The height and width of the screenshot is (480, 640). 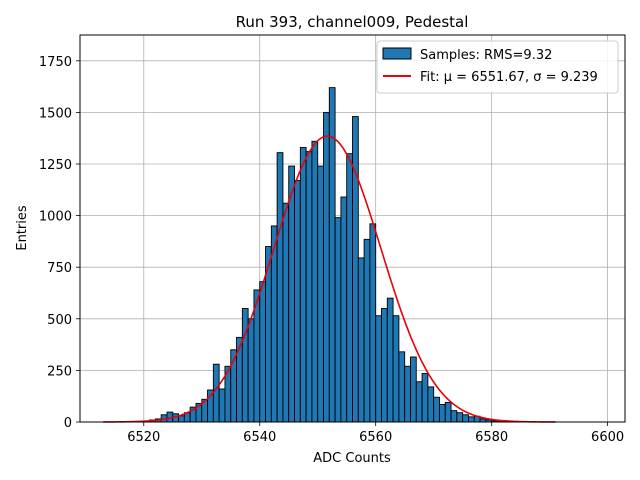 I want to click on x-tick-label: 6580, so click(x=491, y=437).